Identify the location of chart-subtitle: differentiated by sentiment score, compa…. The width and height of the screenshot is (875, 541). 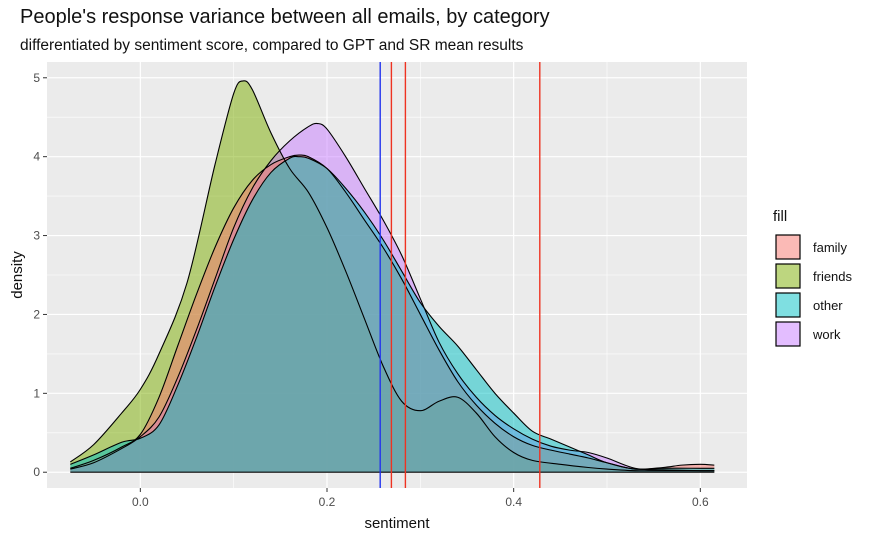
(272, 45).